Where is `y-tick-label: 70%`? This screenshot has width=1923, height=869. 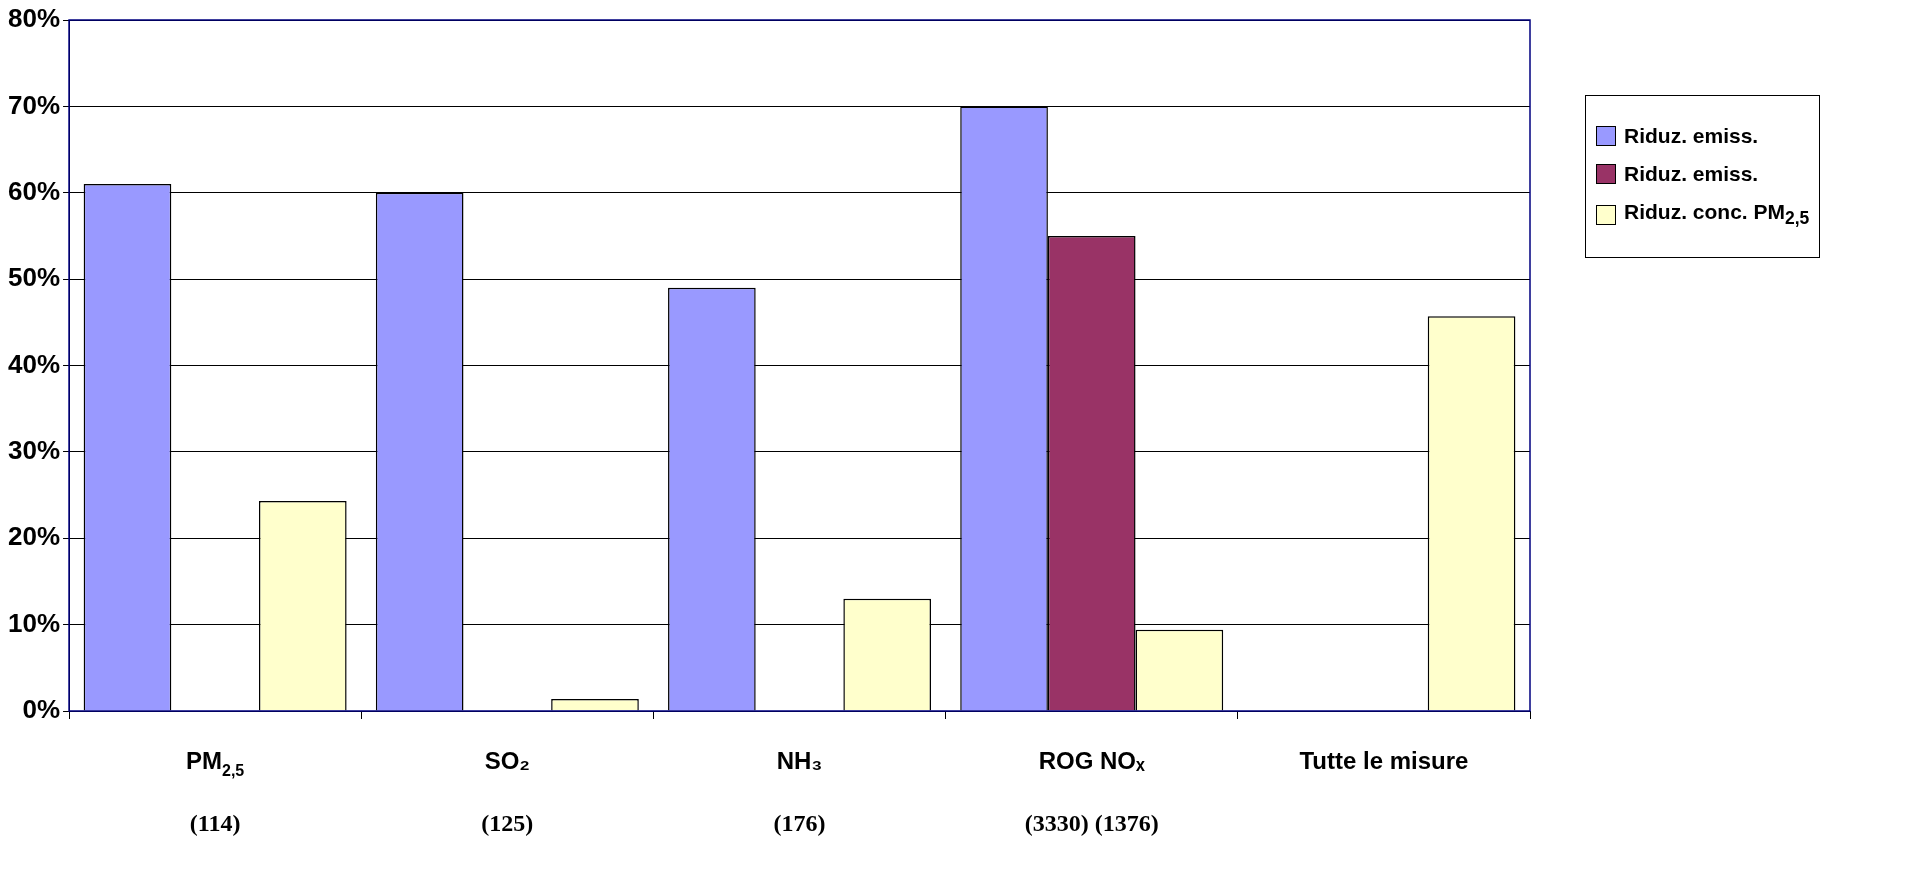 y-tick-label: 70% is located at coordinates (34, 104).